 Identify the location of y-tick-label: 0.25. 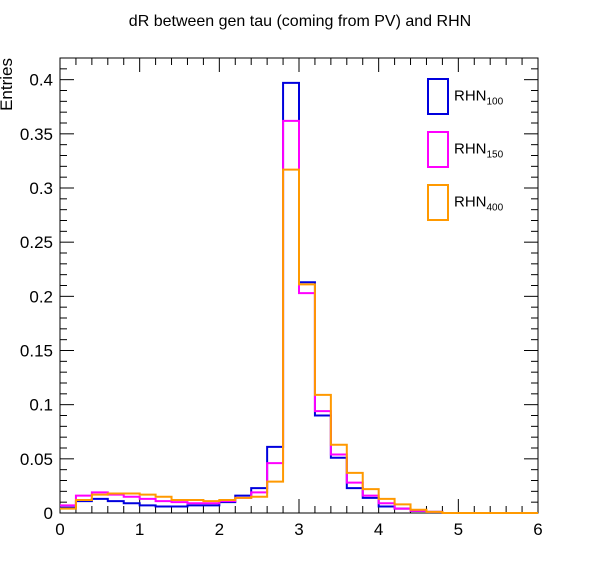
(36, 242).